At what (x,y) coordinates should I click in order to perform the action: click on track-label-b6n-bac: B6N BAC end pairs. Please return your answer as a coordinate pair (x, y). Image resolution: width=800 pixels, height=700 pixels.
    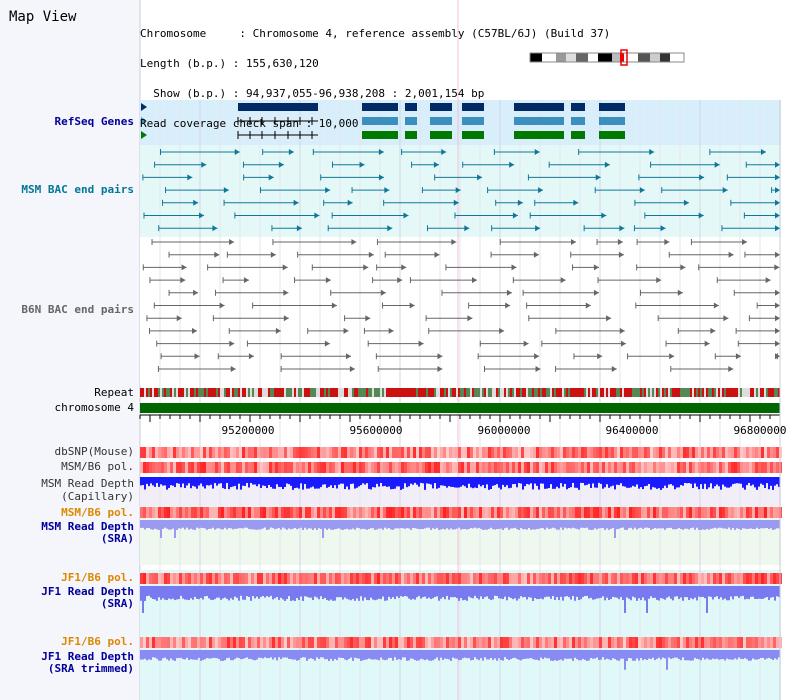
    Looking at the image, I should click on (77, 309).